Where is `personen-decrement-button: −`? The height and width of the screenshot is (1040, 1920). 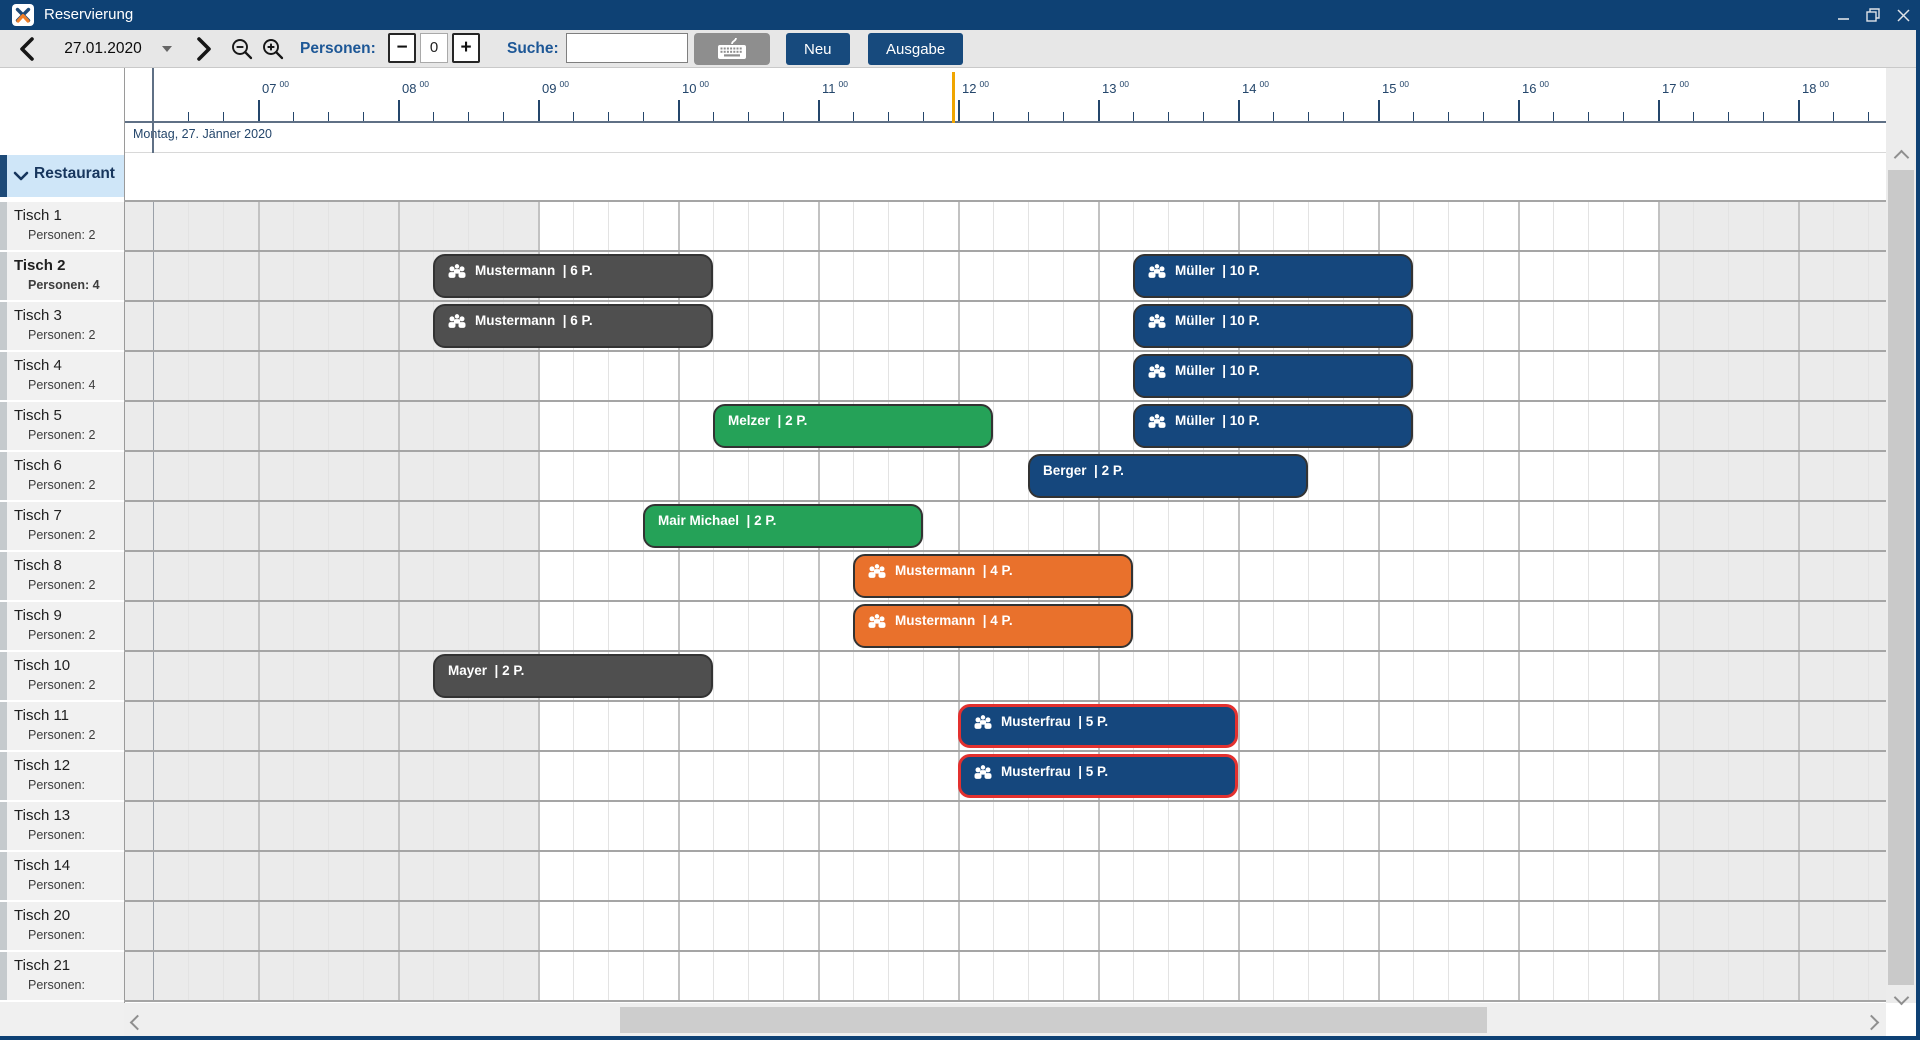 personen-decrement-button: − is located at coordinates (402, 48).